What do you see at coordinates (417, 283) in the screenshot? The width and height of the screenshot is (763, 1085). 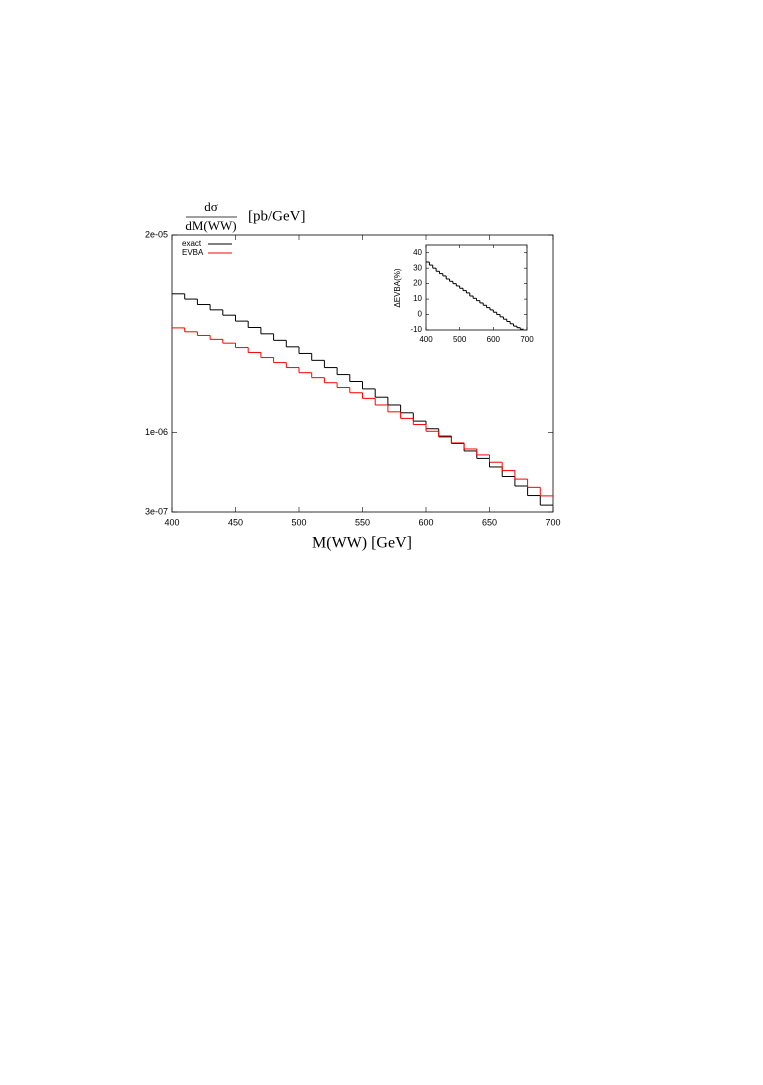 I see `y-tick-label: 20` at bounding box center [417, 283].